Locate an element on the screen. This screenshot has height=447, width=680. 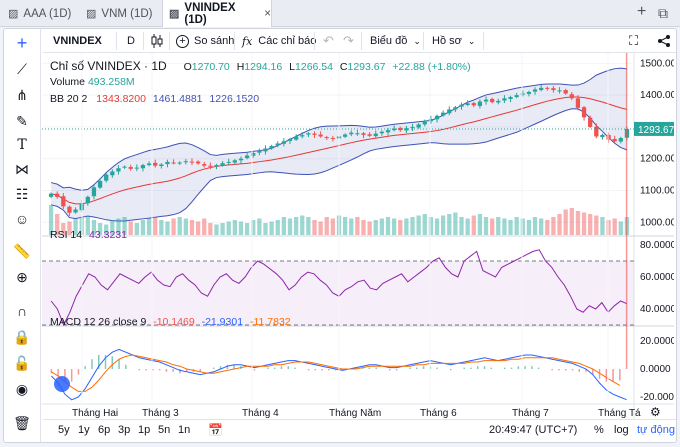
percent-toggle: % is located at coordinates (599, 430).